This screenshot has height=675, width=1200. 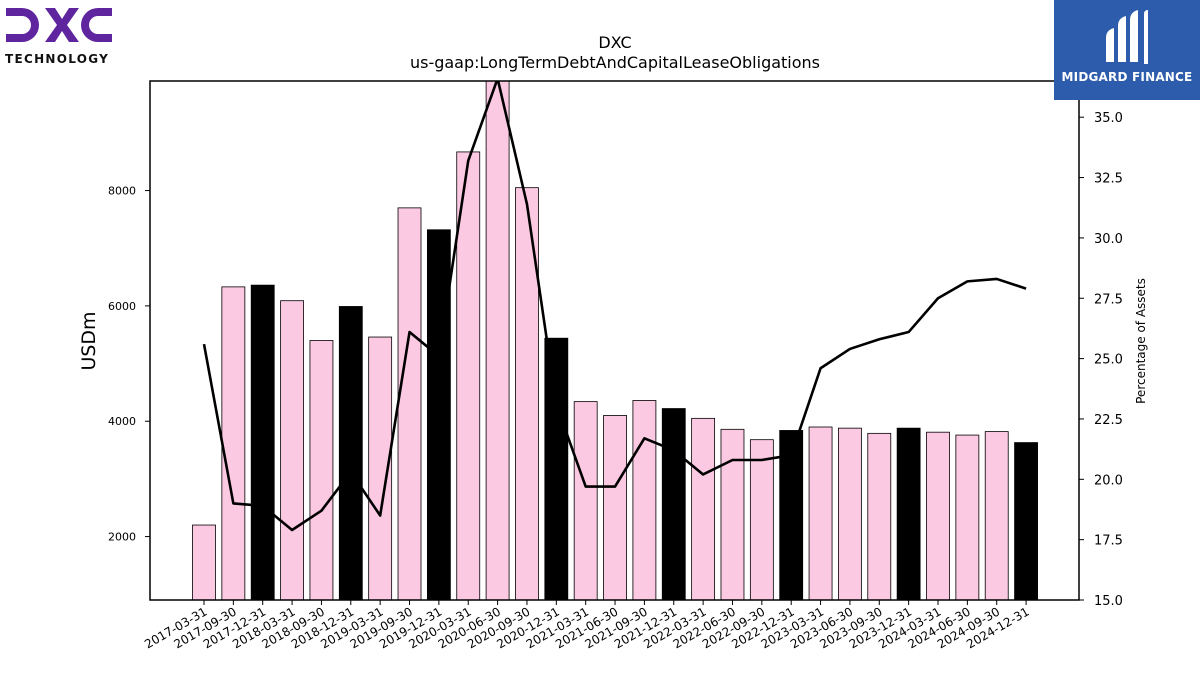 What do you see at coordinates (122, 191) in the screenshot?
I see `y-tick-label: 8000` at bounding box center [122, 191].